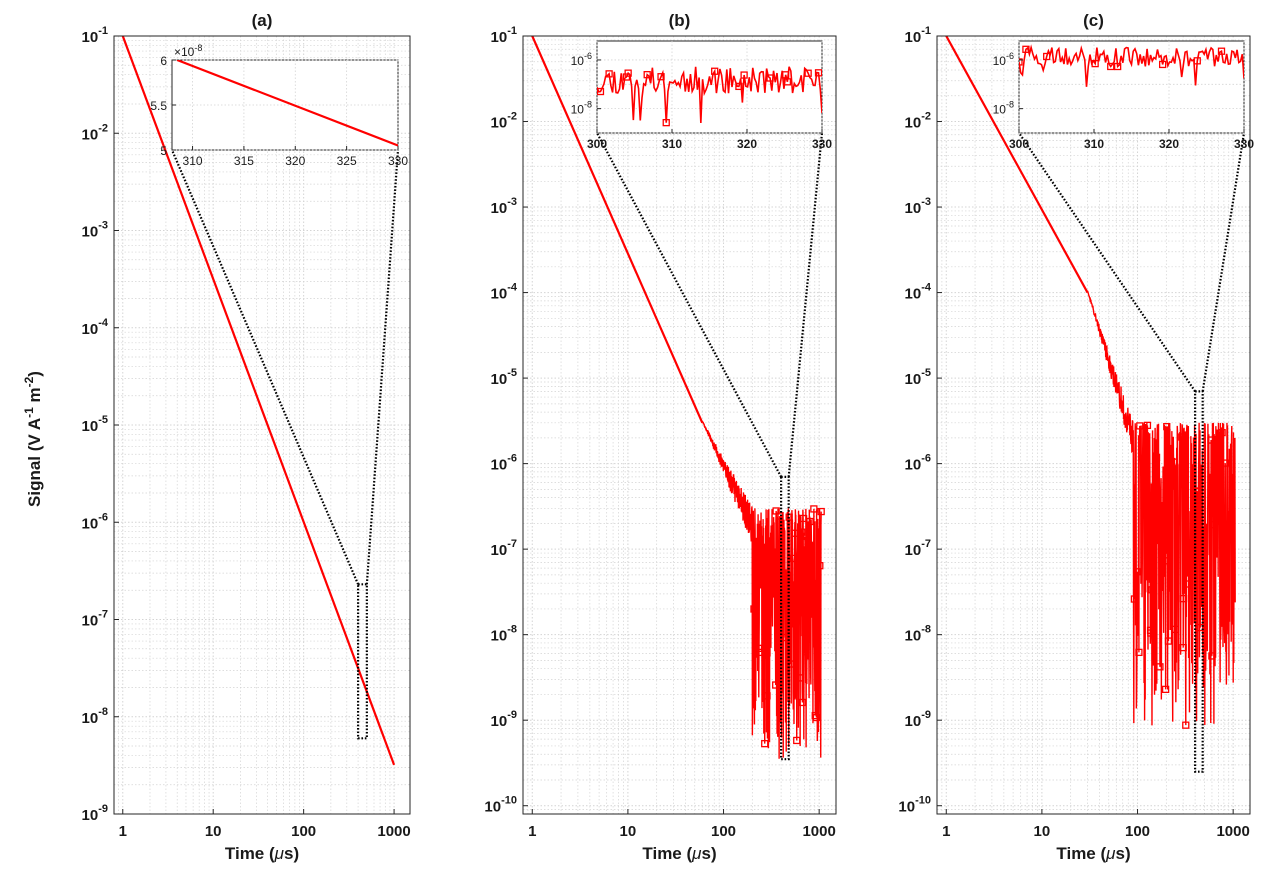 The width and height of the screenshot is (1266, 884). Describe the element at coordinates (1093, 20) in the screenshot. I see `panel-title: (c)` at that location.